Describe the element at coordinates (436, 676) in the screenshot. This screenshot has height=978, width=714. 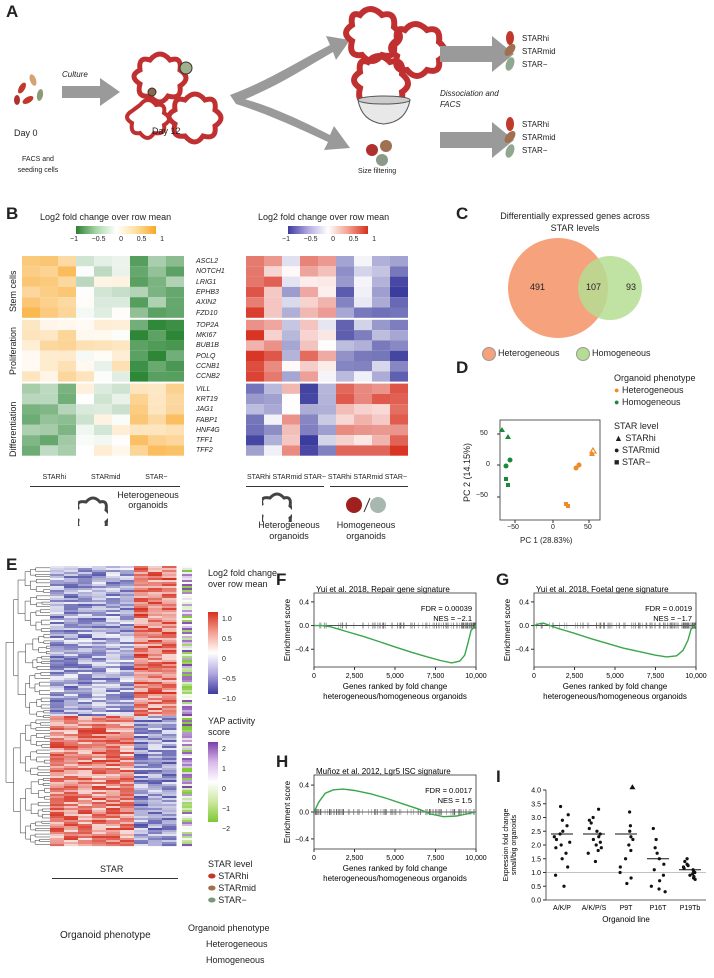
I see `x-tick-label: 7,500` at that location.